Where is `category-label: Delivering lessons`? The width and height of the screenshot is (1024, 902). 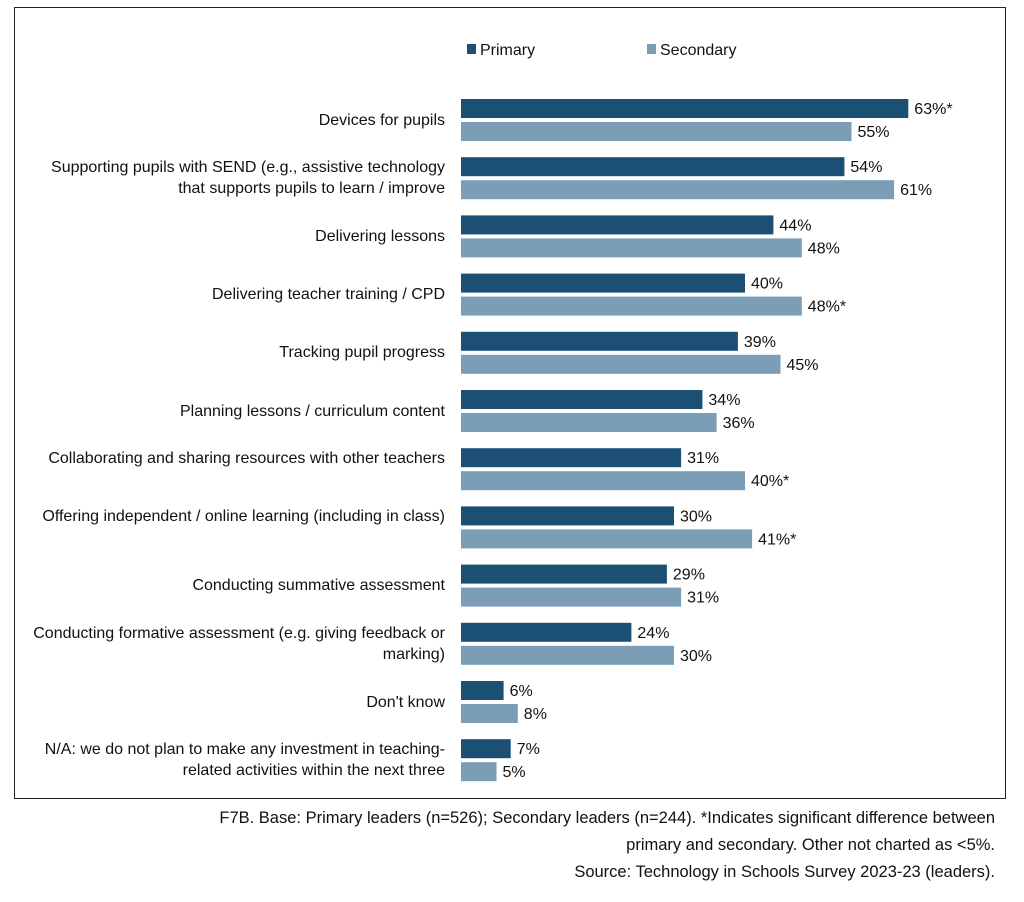
category-label: Delivering lessons is located at coordinates (380, 236).